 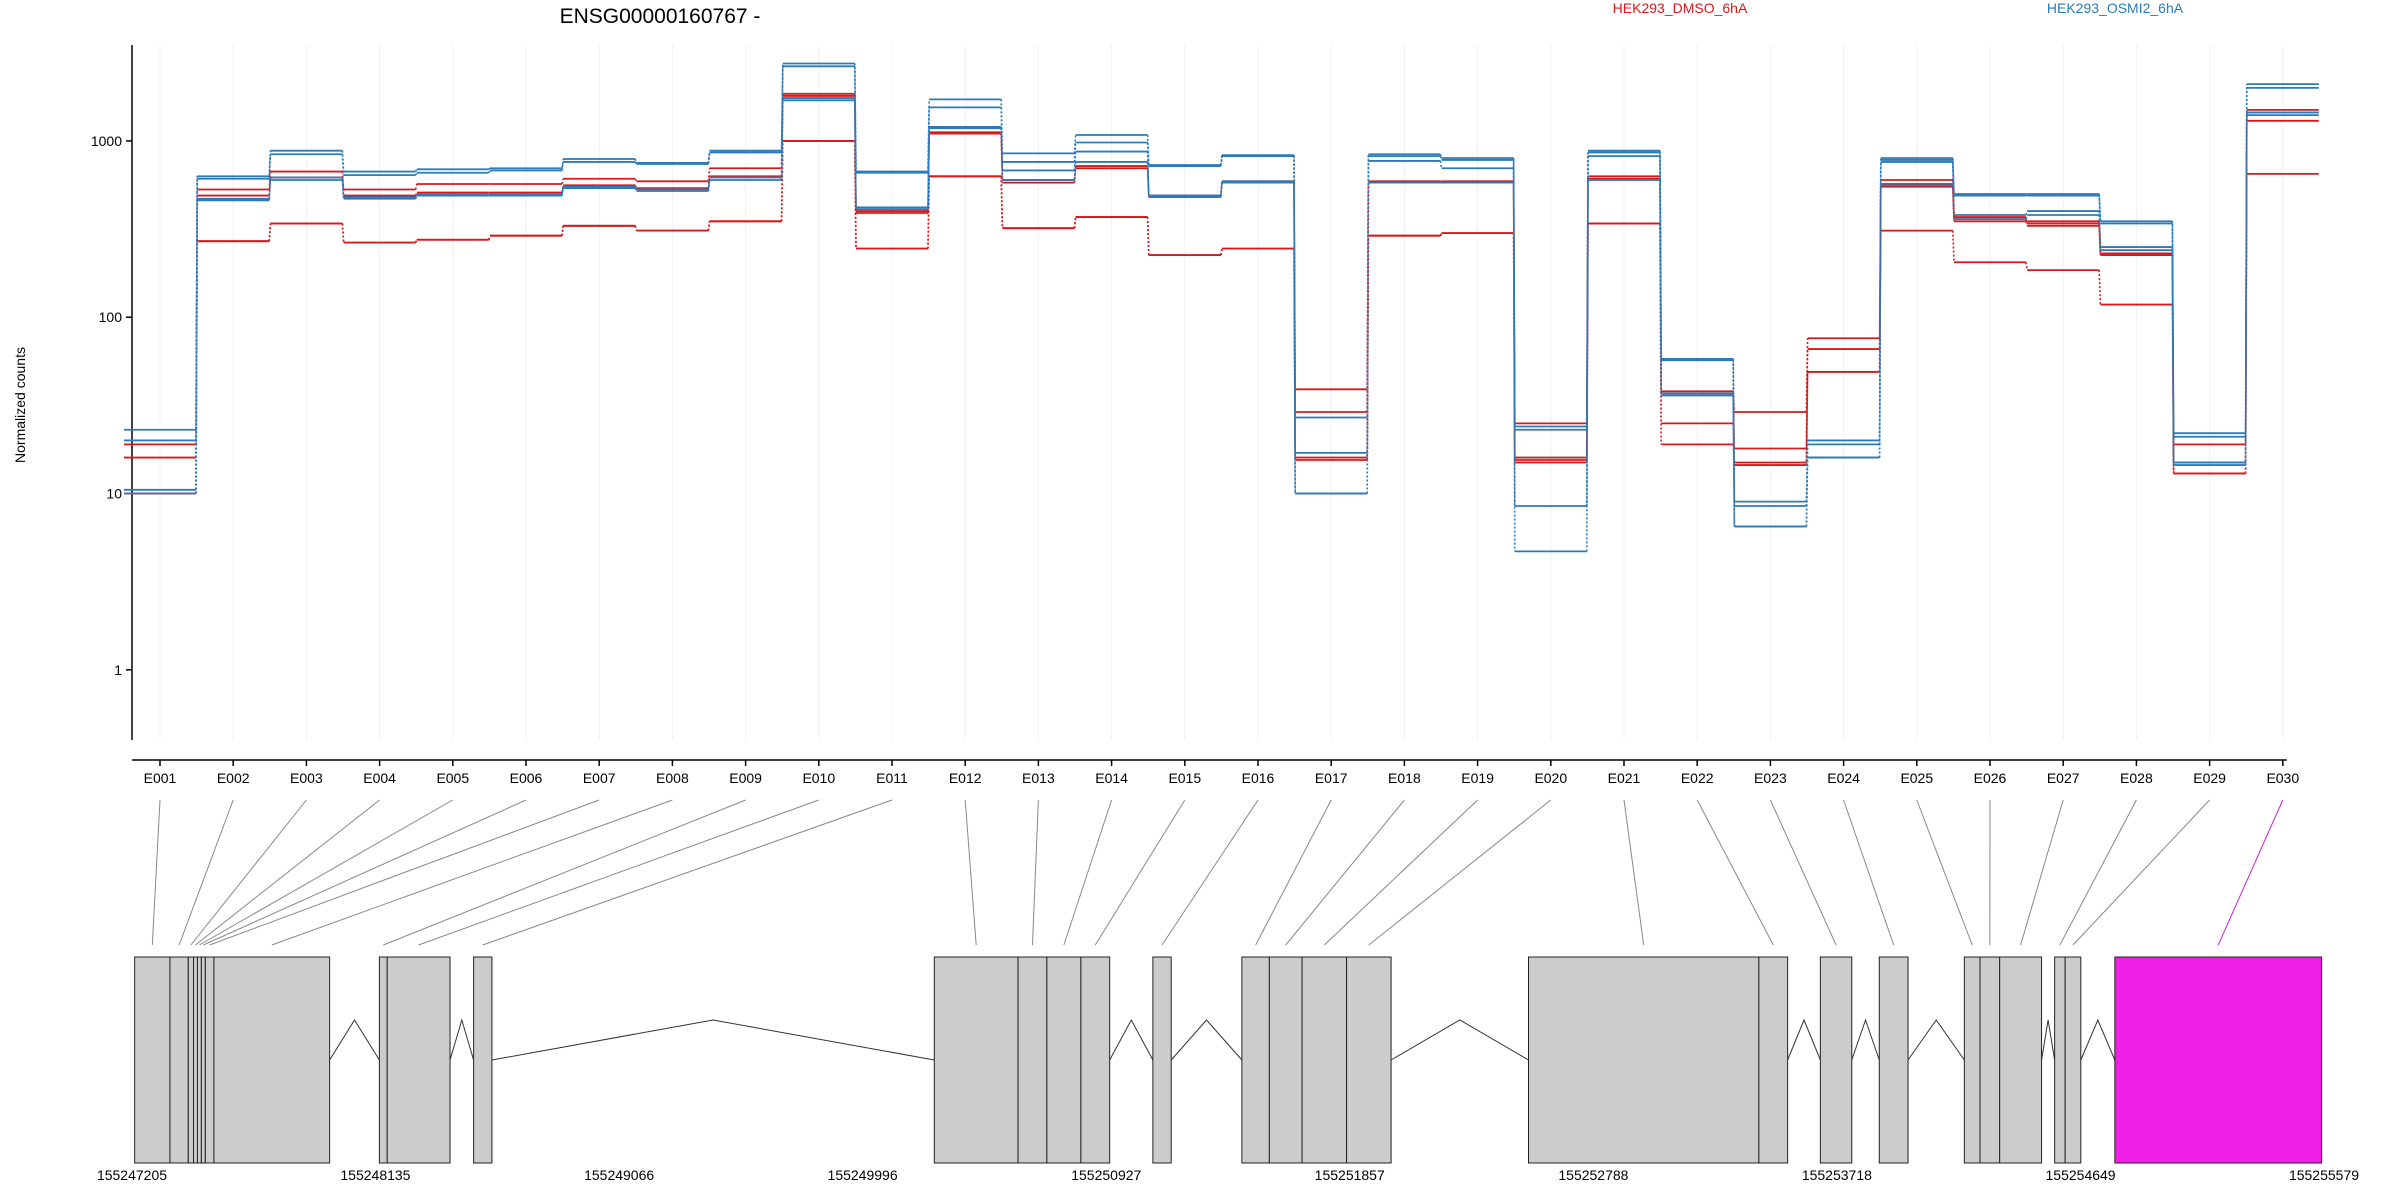 What do you see at coordinates (1293, 872) in the screenshot?
I see `exon-connector-E017` at bounding box center [1293, 872].